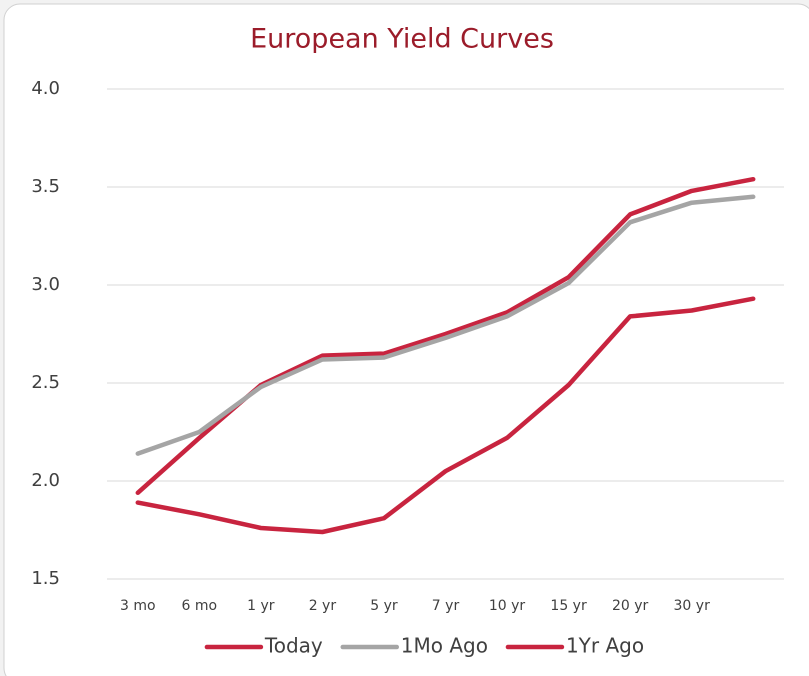 The image size is (809, 676). I want to click on x-tick-label: 15 yr, so click(568, 606).